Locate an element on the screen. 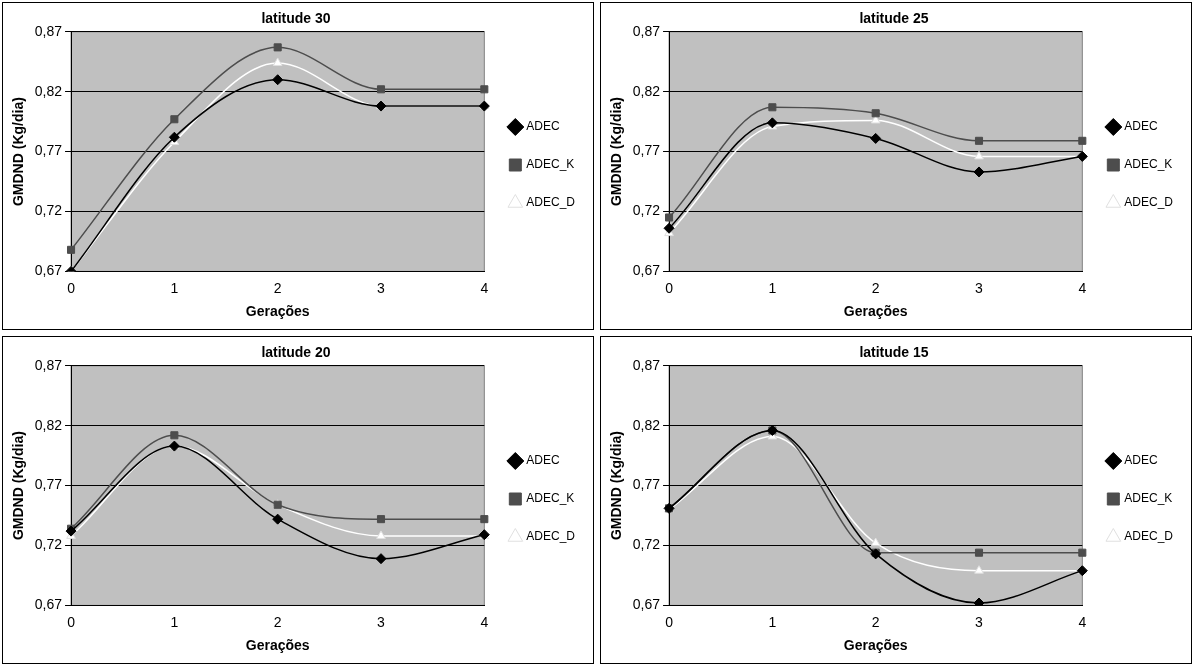  chart-title: latitude 15 is located at coordinates (894, 352).